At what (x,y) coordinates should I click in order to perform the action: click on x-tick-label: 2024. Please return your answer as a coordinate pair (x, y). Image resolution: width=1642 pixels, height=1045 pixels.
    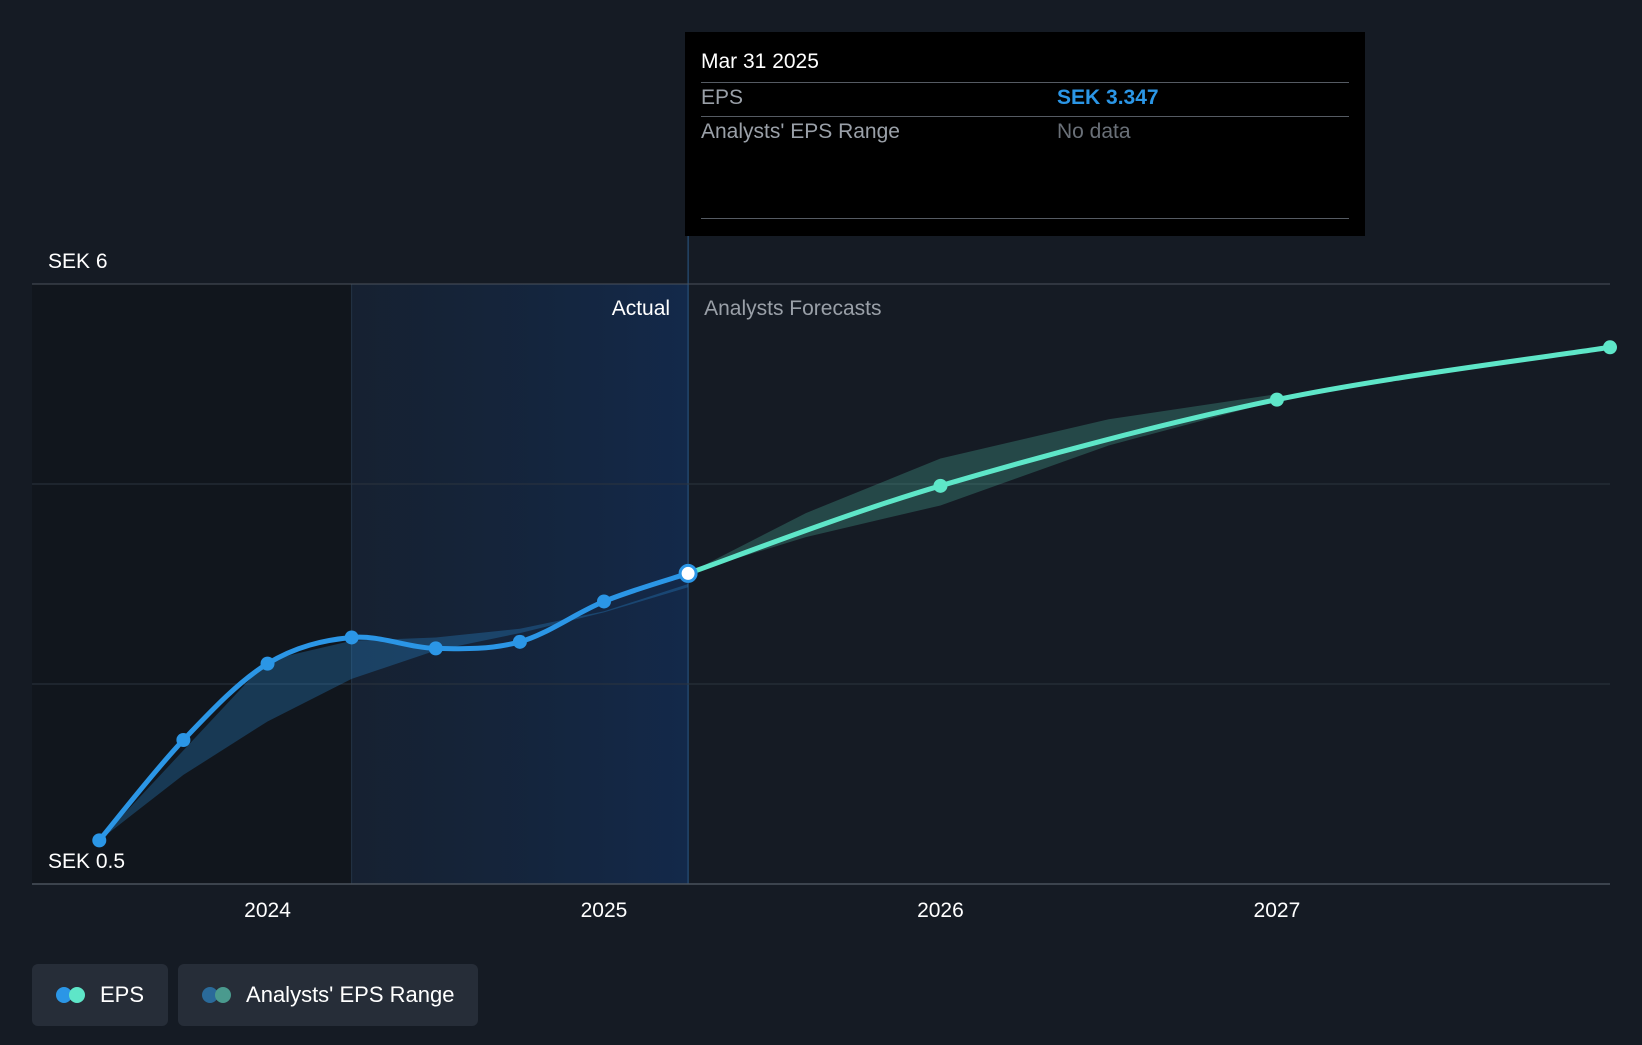
    Looking at the image, I should click on (267, 910).